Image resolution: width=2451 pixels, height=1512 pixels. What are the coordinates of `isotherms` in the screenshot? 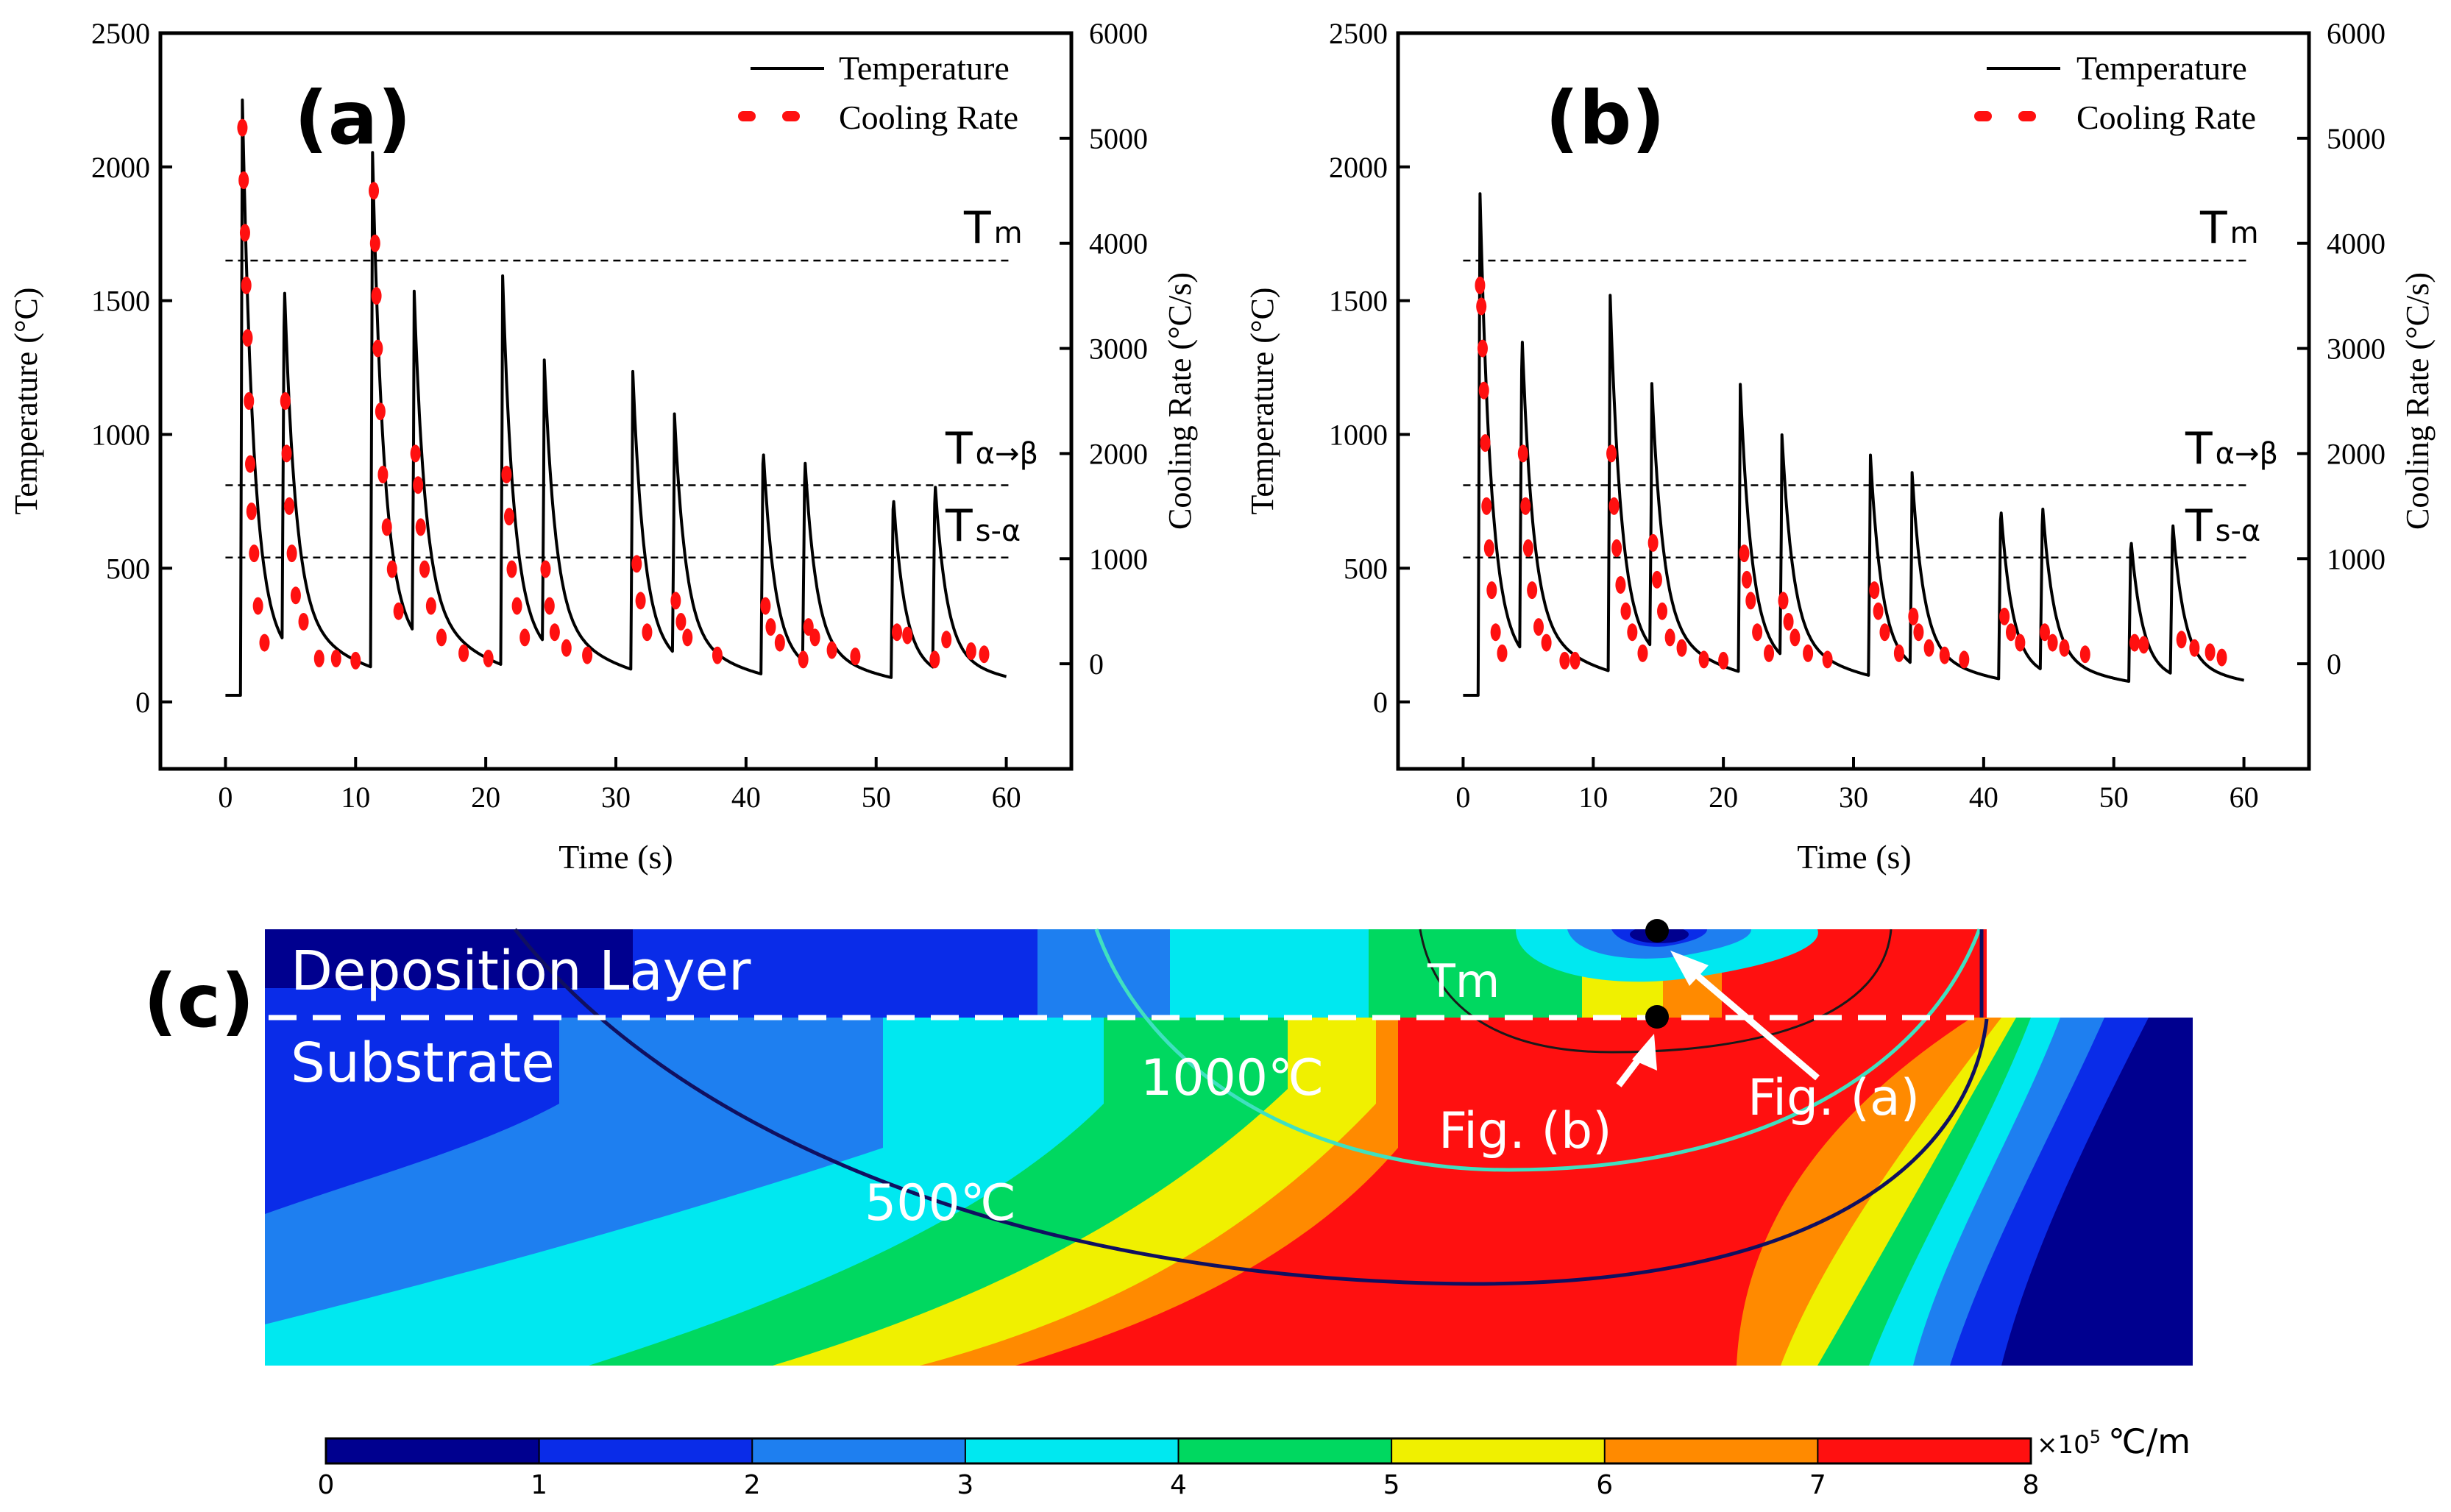 It's located at (1252, 1107).